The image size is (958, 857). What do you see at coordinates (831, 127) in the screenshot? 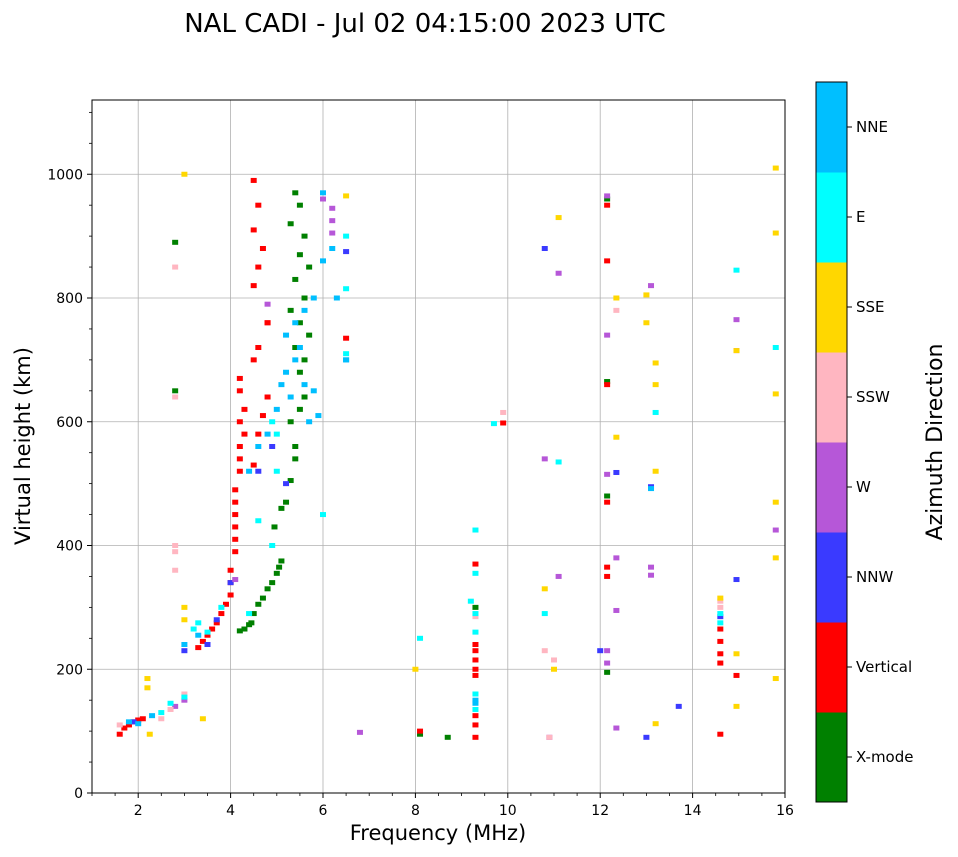
I see `colorbar-swatch-nne` at bounding box center [831, 127].